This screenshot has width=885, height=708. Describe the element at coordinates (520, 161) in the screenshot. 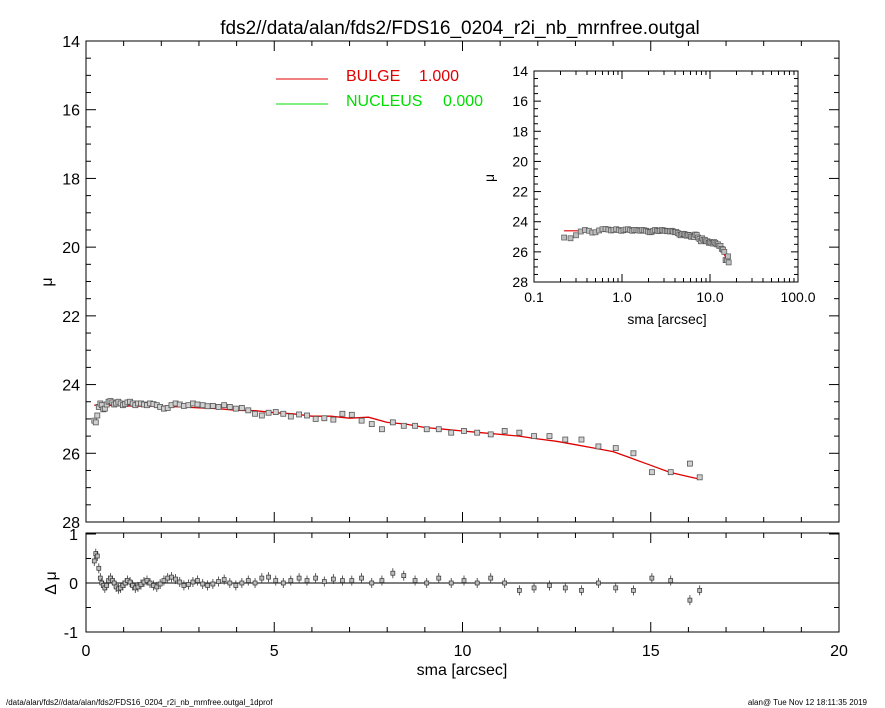

I see `inset-y-tick-label: 20` at that location.